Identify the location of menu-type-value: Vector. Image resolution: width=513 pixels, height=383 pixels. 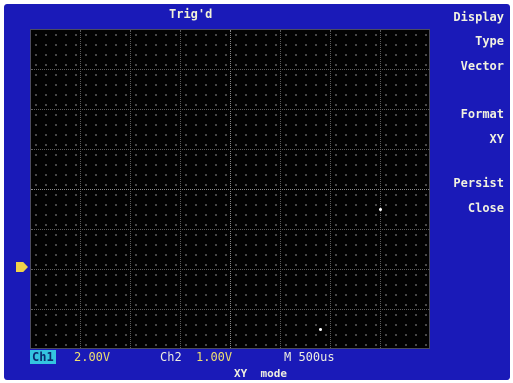
(482, 66).